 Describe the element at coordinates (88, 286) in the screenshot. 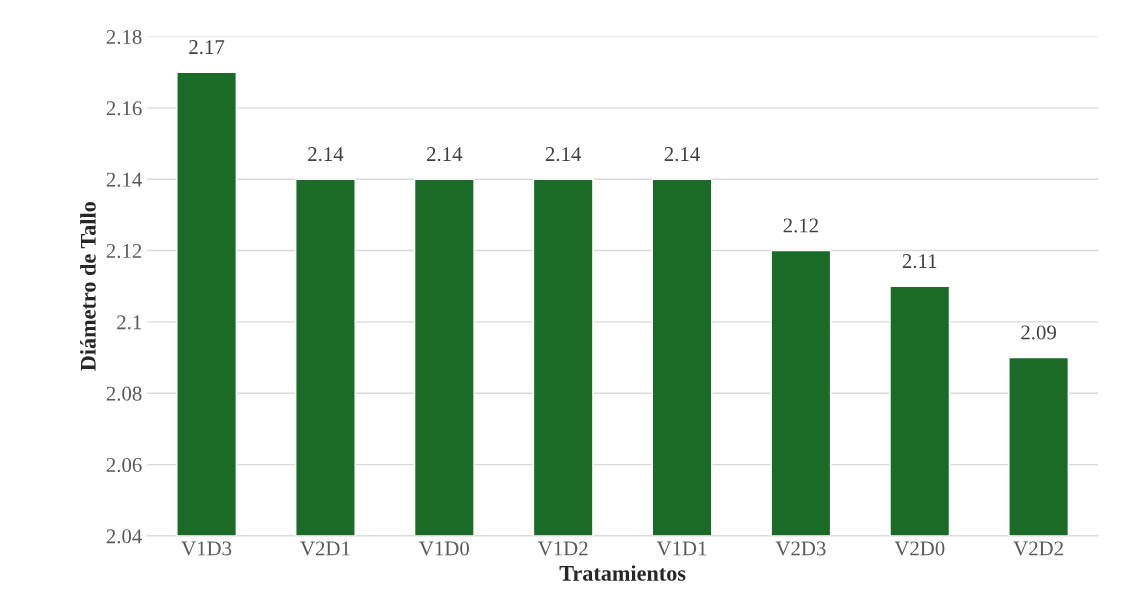

I see `y-axis-title: Diámetro de Tallo` at that location.